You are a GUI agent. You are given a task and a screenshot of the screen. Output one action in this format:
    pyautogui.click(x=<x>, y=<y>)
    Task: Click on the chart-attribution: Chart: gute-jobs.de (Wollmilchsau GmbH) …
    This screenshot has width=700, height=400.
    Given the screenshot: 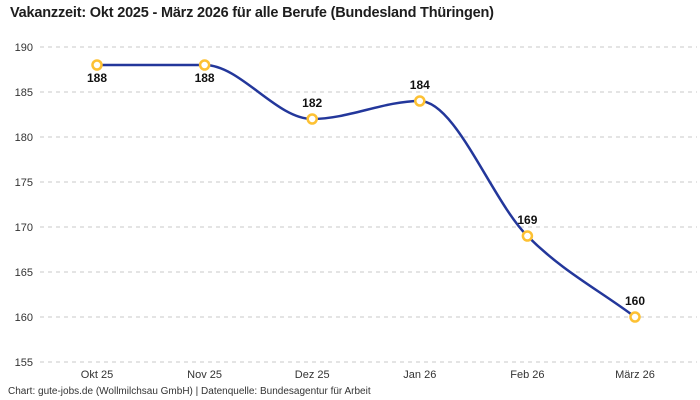 What is the action you would take?
    pyautogui.click(x=189, y=391)
    